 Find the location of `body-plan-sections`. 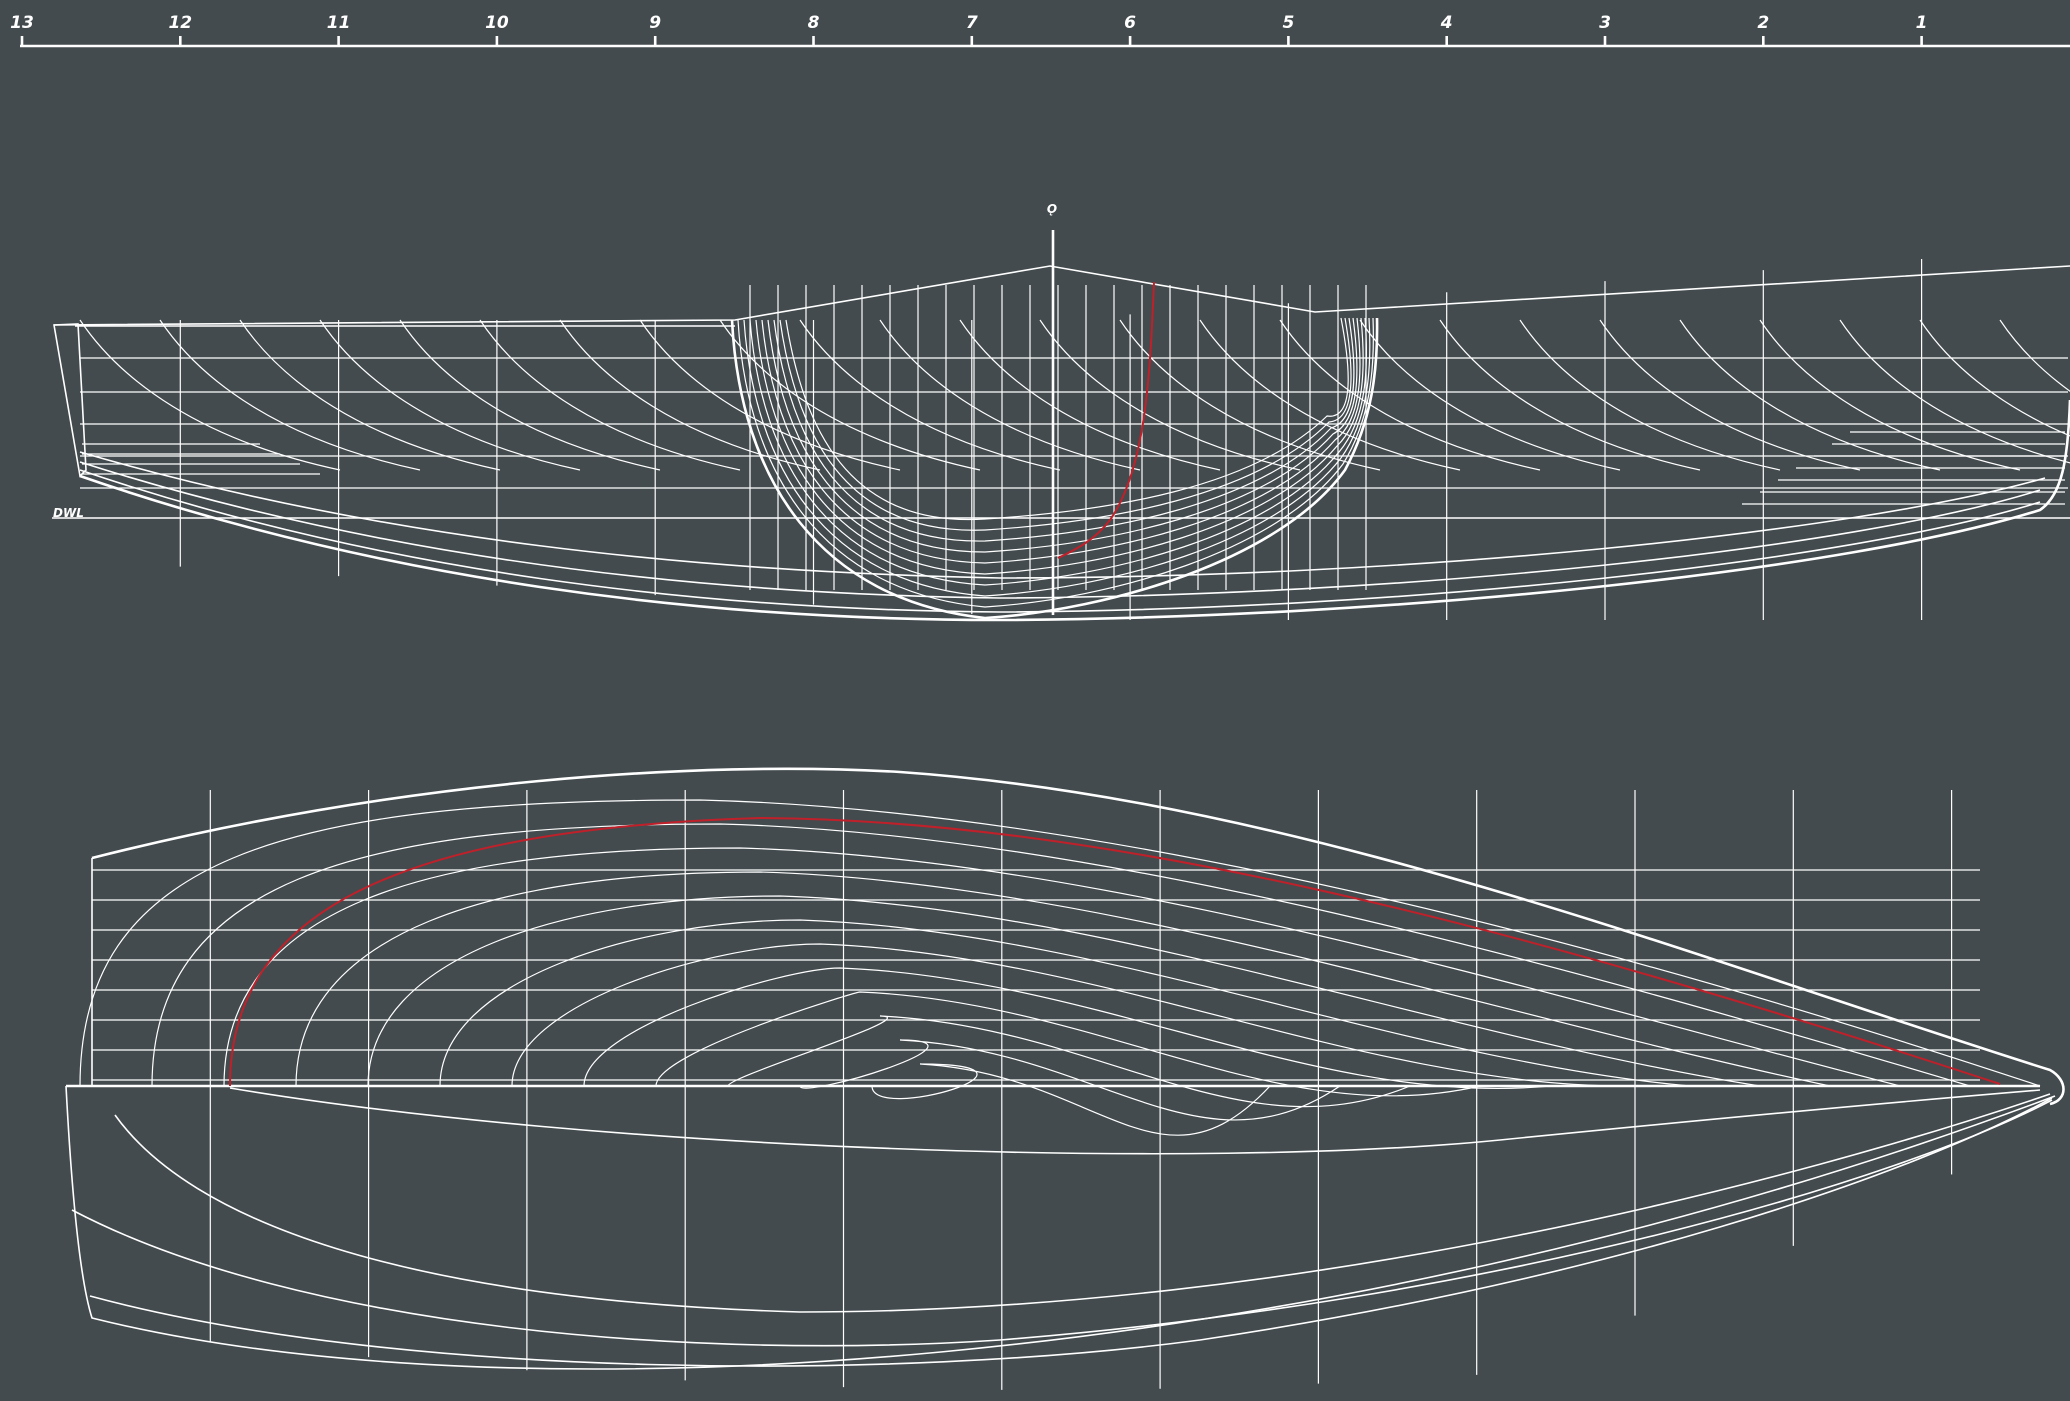

body-plan-sections is located at coordinates (1055, 462).